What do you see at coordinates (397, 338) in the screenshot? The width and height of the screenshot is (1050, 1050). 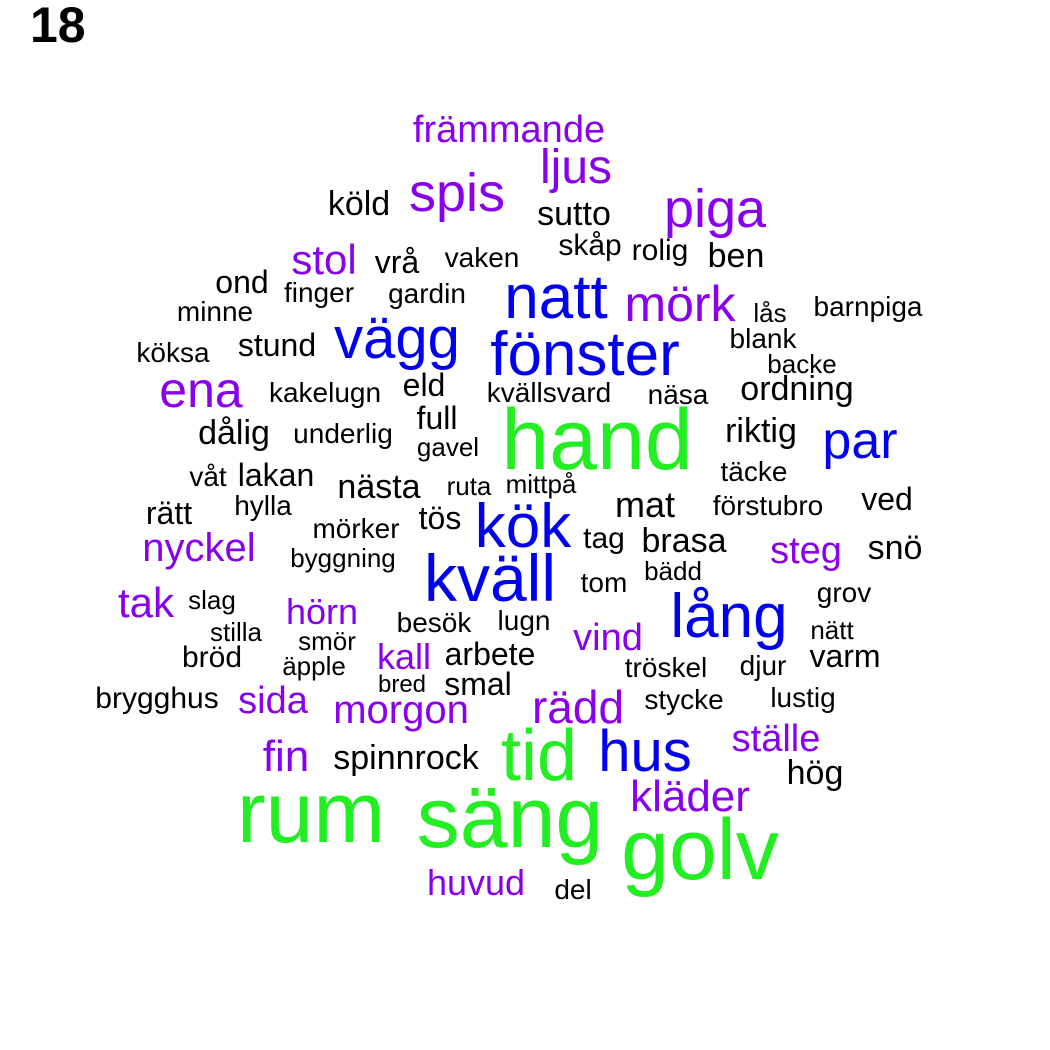 I see `word-11: vägg` at bounding box center [397, 338].